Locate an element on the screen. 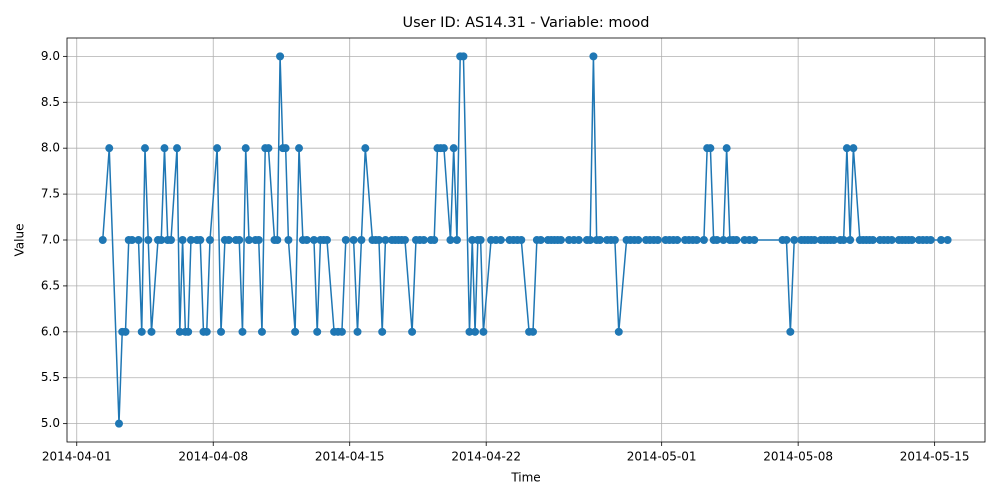  y-tick-label: 8.0 is located at coordinates (50, 148).